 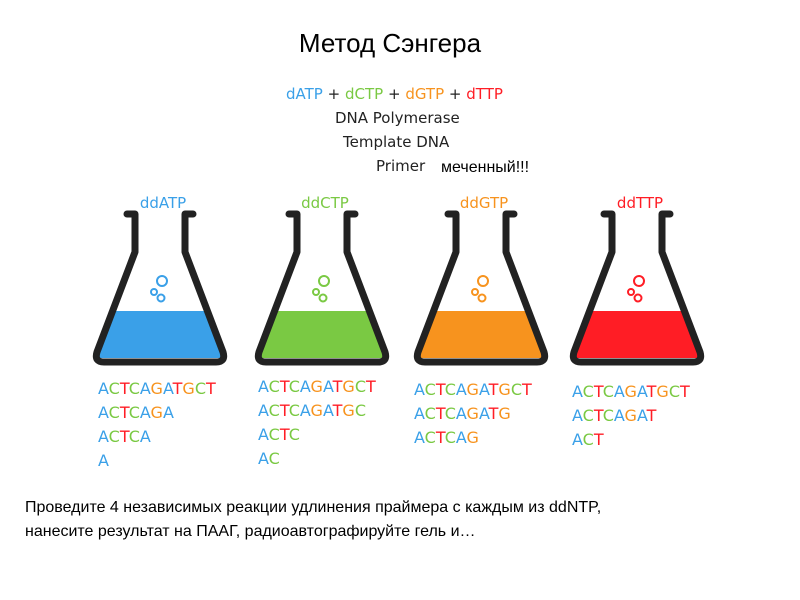 What do you see at coordinates (394, 94) in the screenshot?
I see `reagent-mix: dATP + dCTP + dGTP + dTTP` at bounding box center [394, 94].